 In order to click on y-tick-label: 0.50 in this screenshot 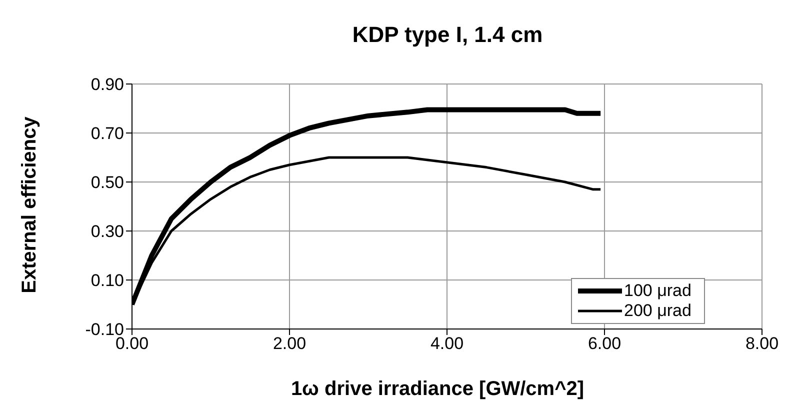, I will do `click(107, 182)`.